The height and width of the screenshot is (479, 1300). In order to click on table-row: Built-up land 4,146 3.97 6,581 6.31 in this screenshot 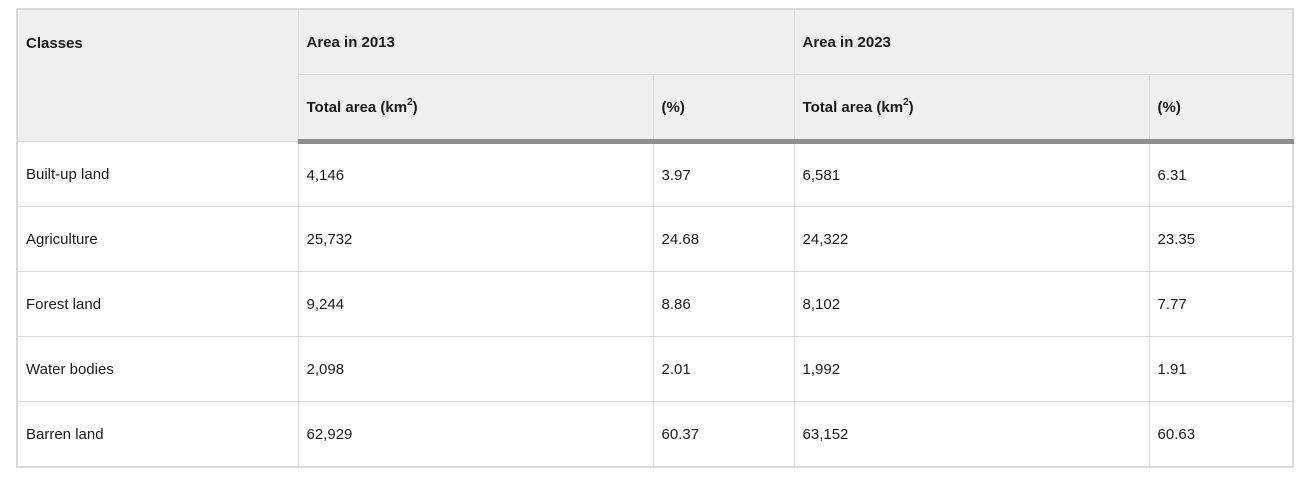, I will do `click(655, 174)`.